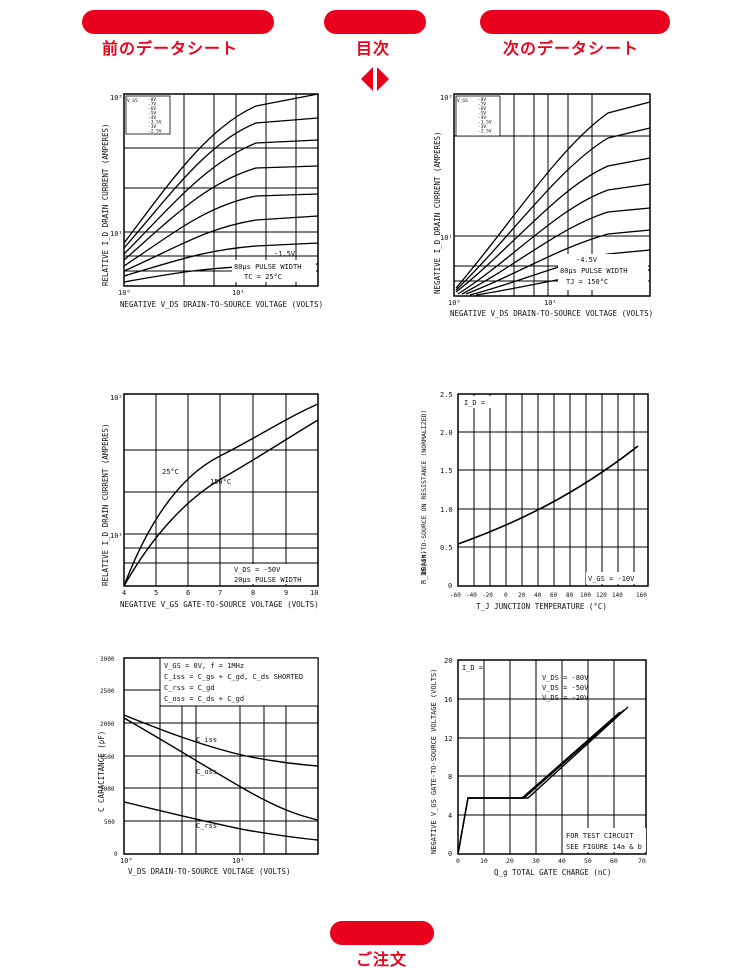  Describe the element at coordinates (601, 595) in the screenshot. I see `x-tick: 120` at that location.